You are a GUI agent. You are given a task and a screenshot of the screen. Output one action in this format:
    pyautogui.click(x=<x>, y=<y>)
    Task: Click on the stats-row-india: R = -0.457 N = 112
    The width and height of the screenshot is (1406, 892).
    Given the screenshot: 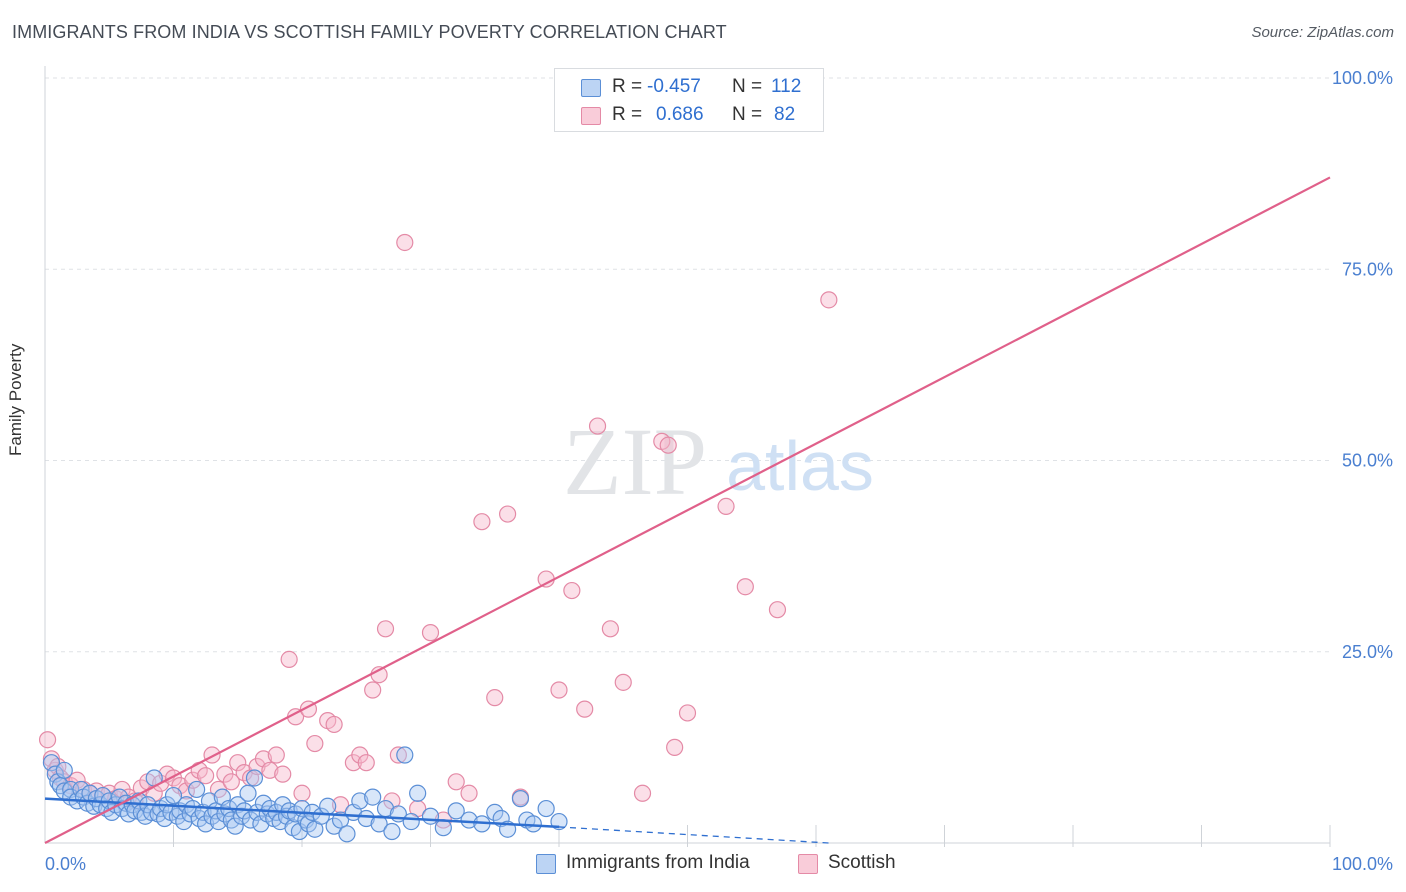 What is the action you would take?
    pyautogui.click(x=689, y=87)
    